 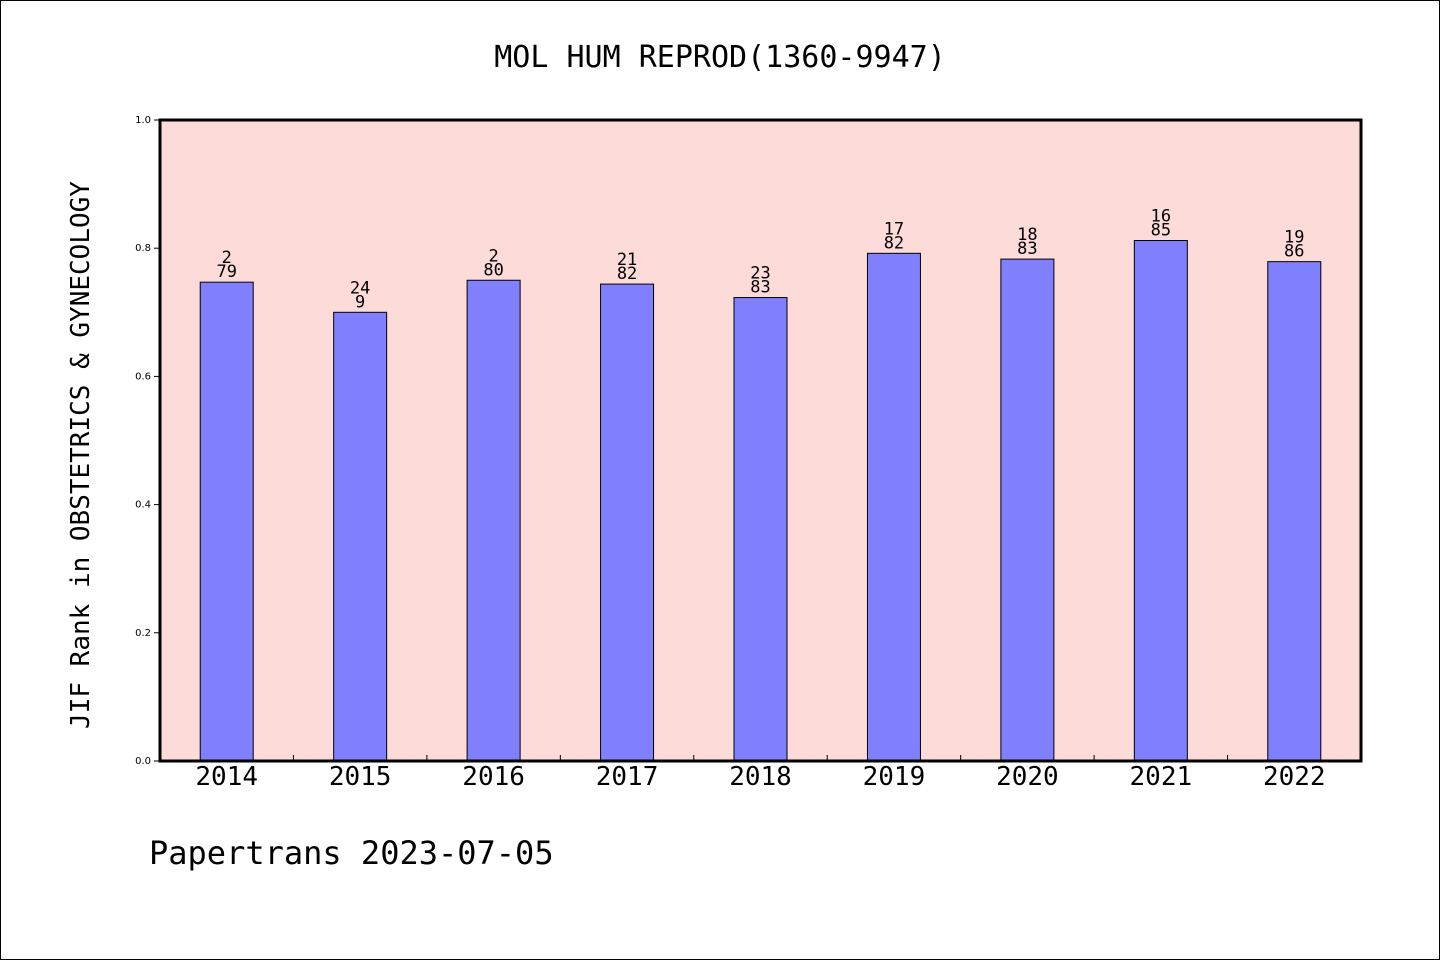 I want to click on bar-label-2020-rank: 18, so click(x=1027, y=235).